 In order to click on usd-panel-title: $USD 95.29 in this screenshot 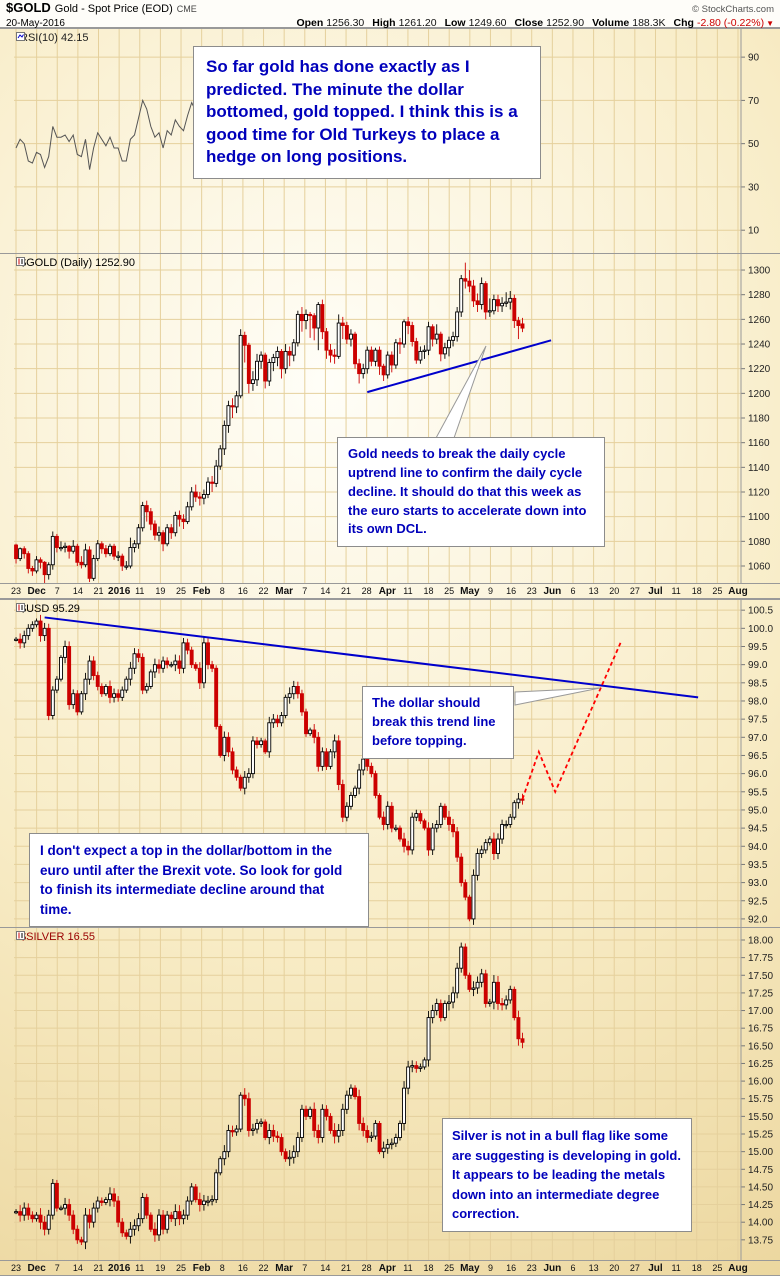, I will do `click(48, 609)`.